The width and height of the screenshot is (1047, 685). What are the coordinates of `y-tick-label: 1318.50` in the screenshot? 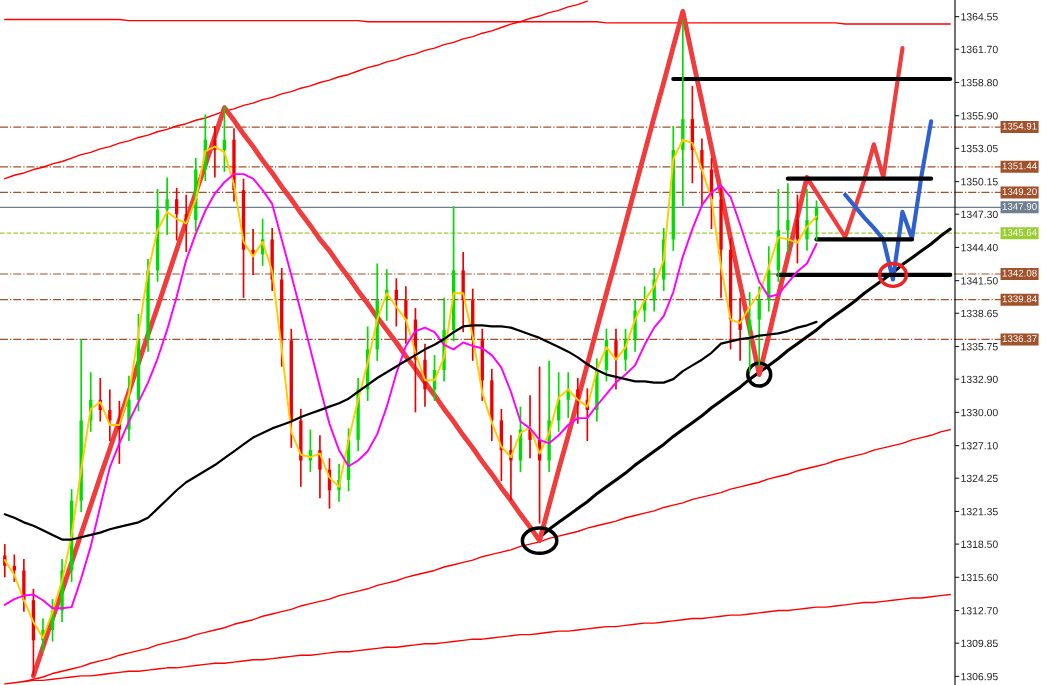 It's located at (979, 544).